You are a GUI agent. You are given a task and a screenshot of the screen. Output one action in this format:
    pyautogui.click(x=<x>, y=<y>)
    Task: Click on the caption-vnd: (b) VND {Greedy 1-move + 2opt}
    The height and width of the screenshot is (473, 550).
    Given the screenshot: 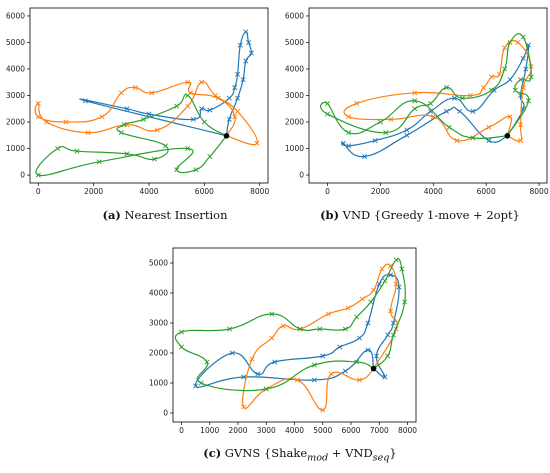 What is the action you would take?
    pyautogui.click(x=420, y=215)
    